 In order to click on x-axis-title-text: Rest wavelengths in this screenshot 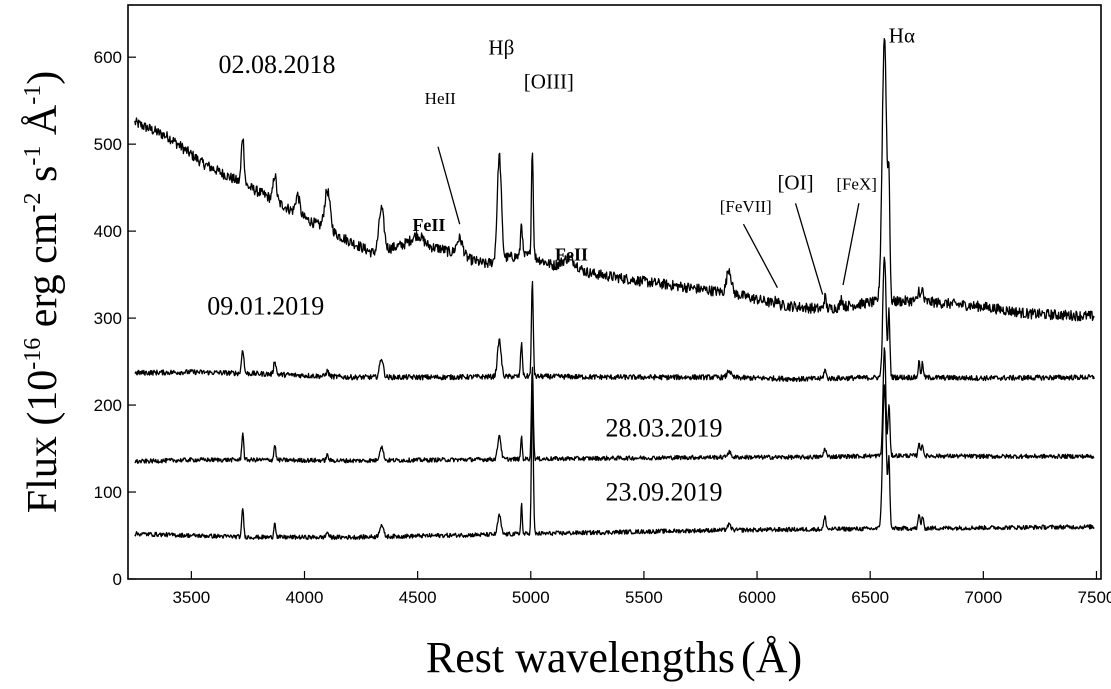, I will do `click(580, 657)`.